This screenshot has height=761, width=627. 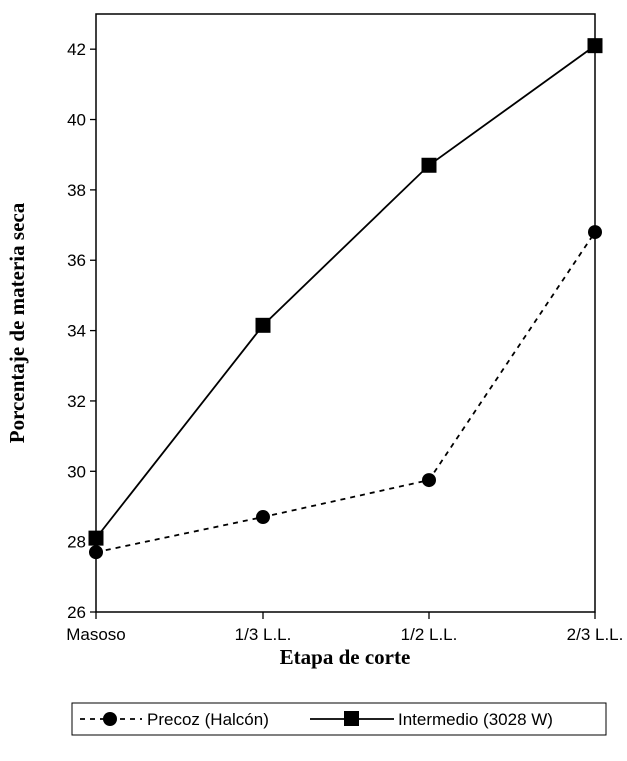 What do you see at coordinates (429, 634) in the screenshot?
I see `x-tick-label: 1/2 L.L.` at bounding box center [429, 634].